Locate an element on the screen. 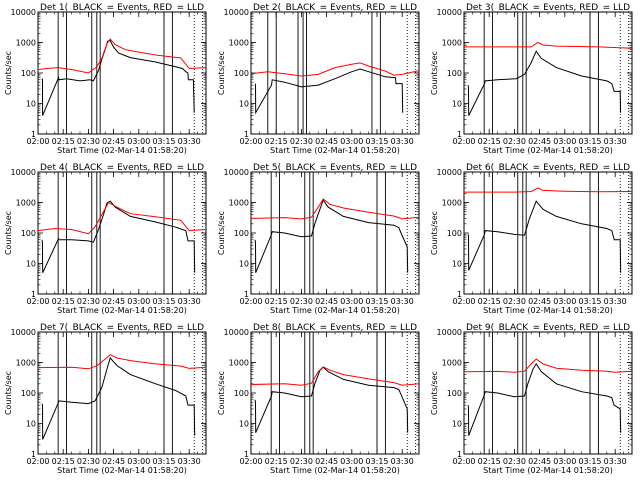 The width and height of the screenshot is (640, 480). chart-title: Det 5(_BLACK_= Events, RED_= LLD is located at coordinates (335, 168).